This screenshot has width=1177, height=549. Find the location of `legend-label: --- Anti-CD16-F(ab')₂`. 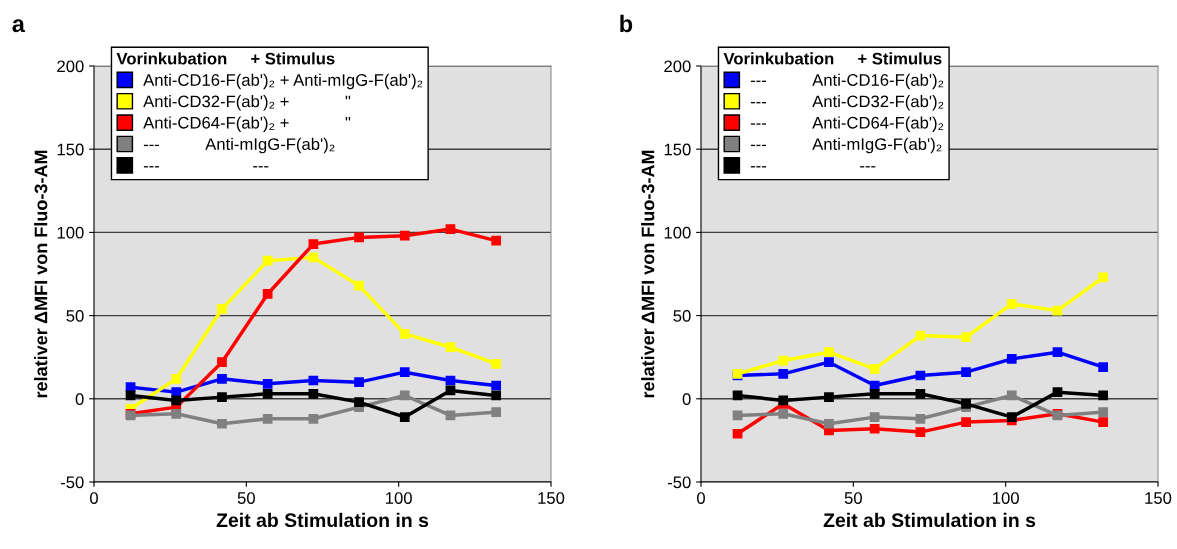

legend-label: --- Anti-CD16-F(ab')₂ is located at coordinates (847, 81).